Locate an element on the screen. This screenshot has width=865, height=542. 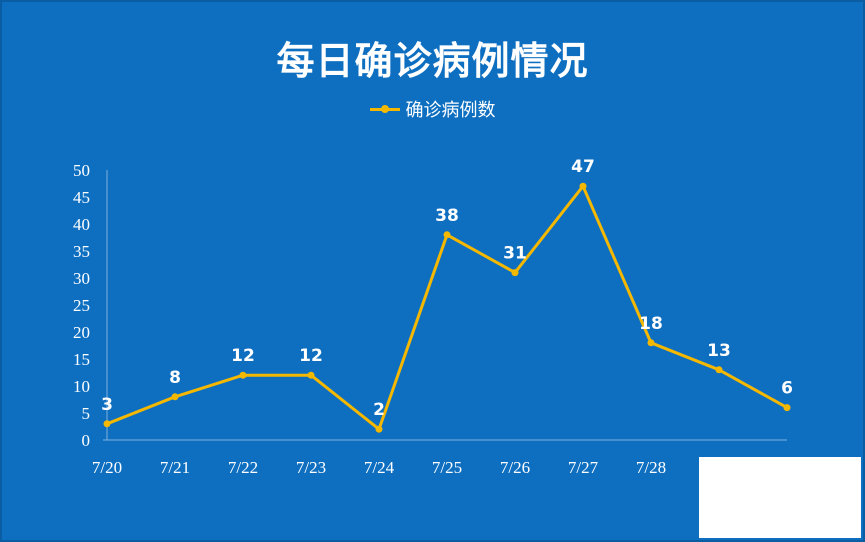
x-tick-label: 7/24 is located at coordinates (379, 467).